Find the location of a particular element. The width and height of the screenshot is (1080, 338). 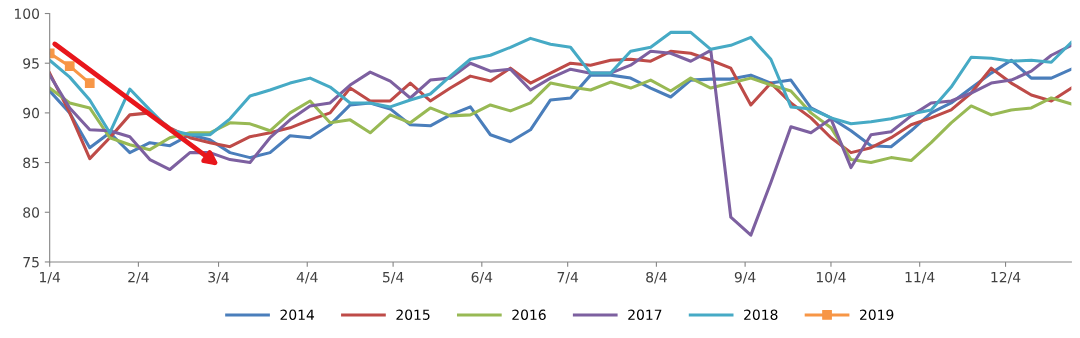

legend-label: 2016 is located at coordinates (529, 314).